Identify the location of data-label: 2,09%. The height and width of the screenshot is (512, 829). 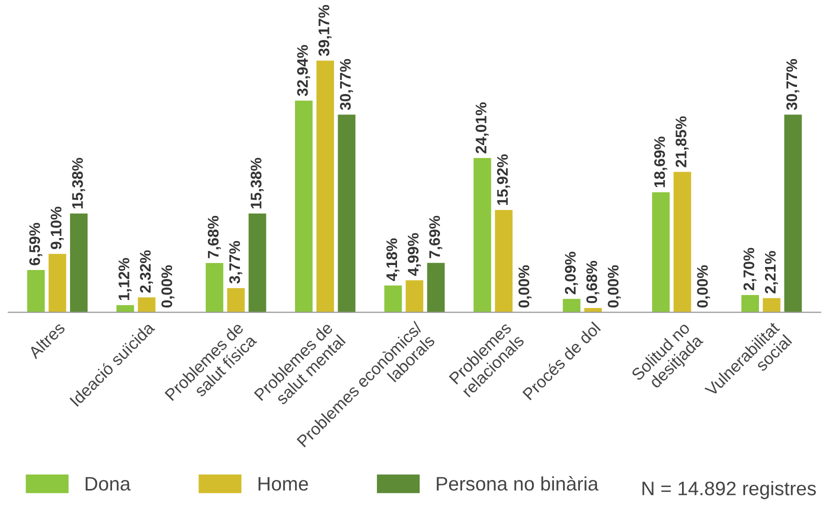
(571, 273).